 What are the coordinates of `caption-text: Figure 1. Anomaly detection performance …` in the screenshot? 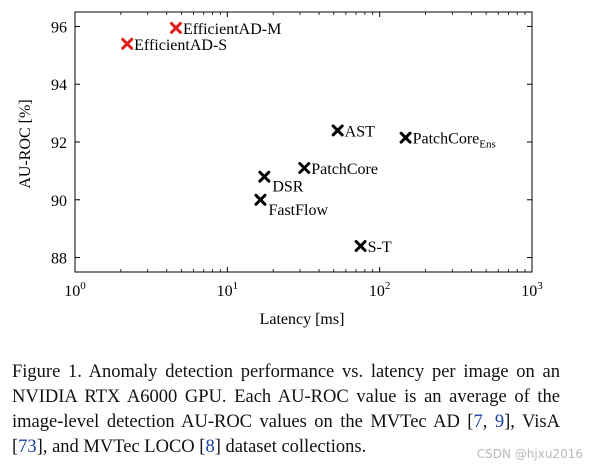 It's located at (286, 397).